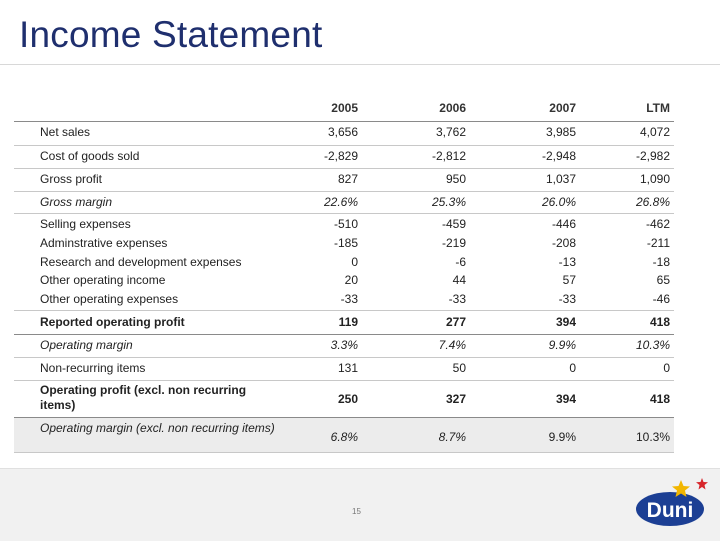 This screenshot has height=541, width=720. I want to click on row-label: Net sales, so click(65, 132).